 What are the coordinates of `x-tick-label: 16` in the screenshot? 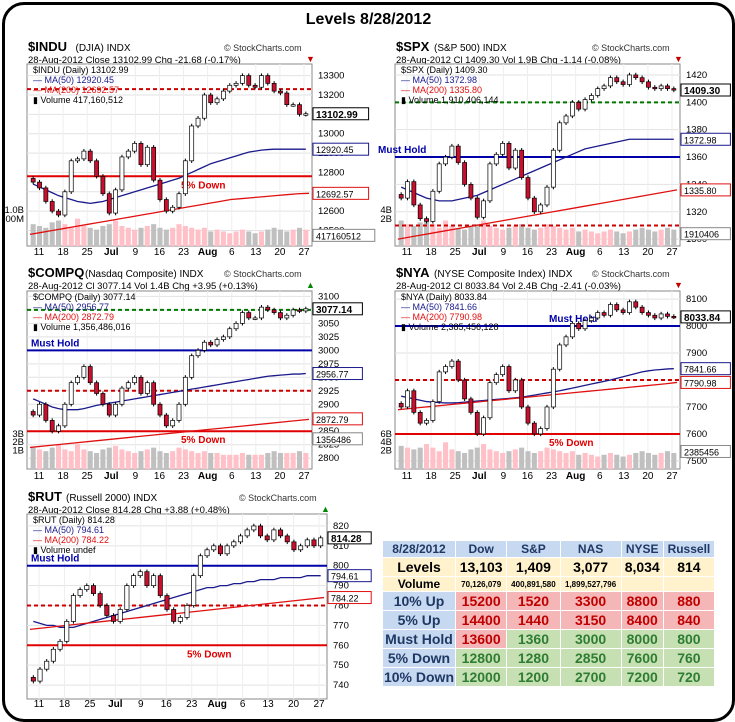 It's located at (160, 476).